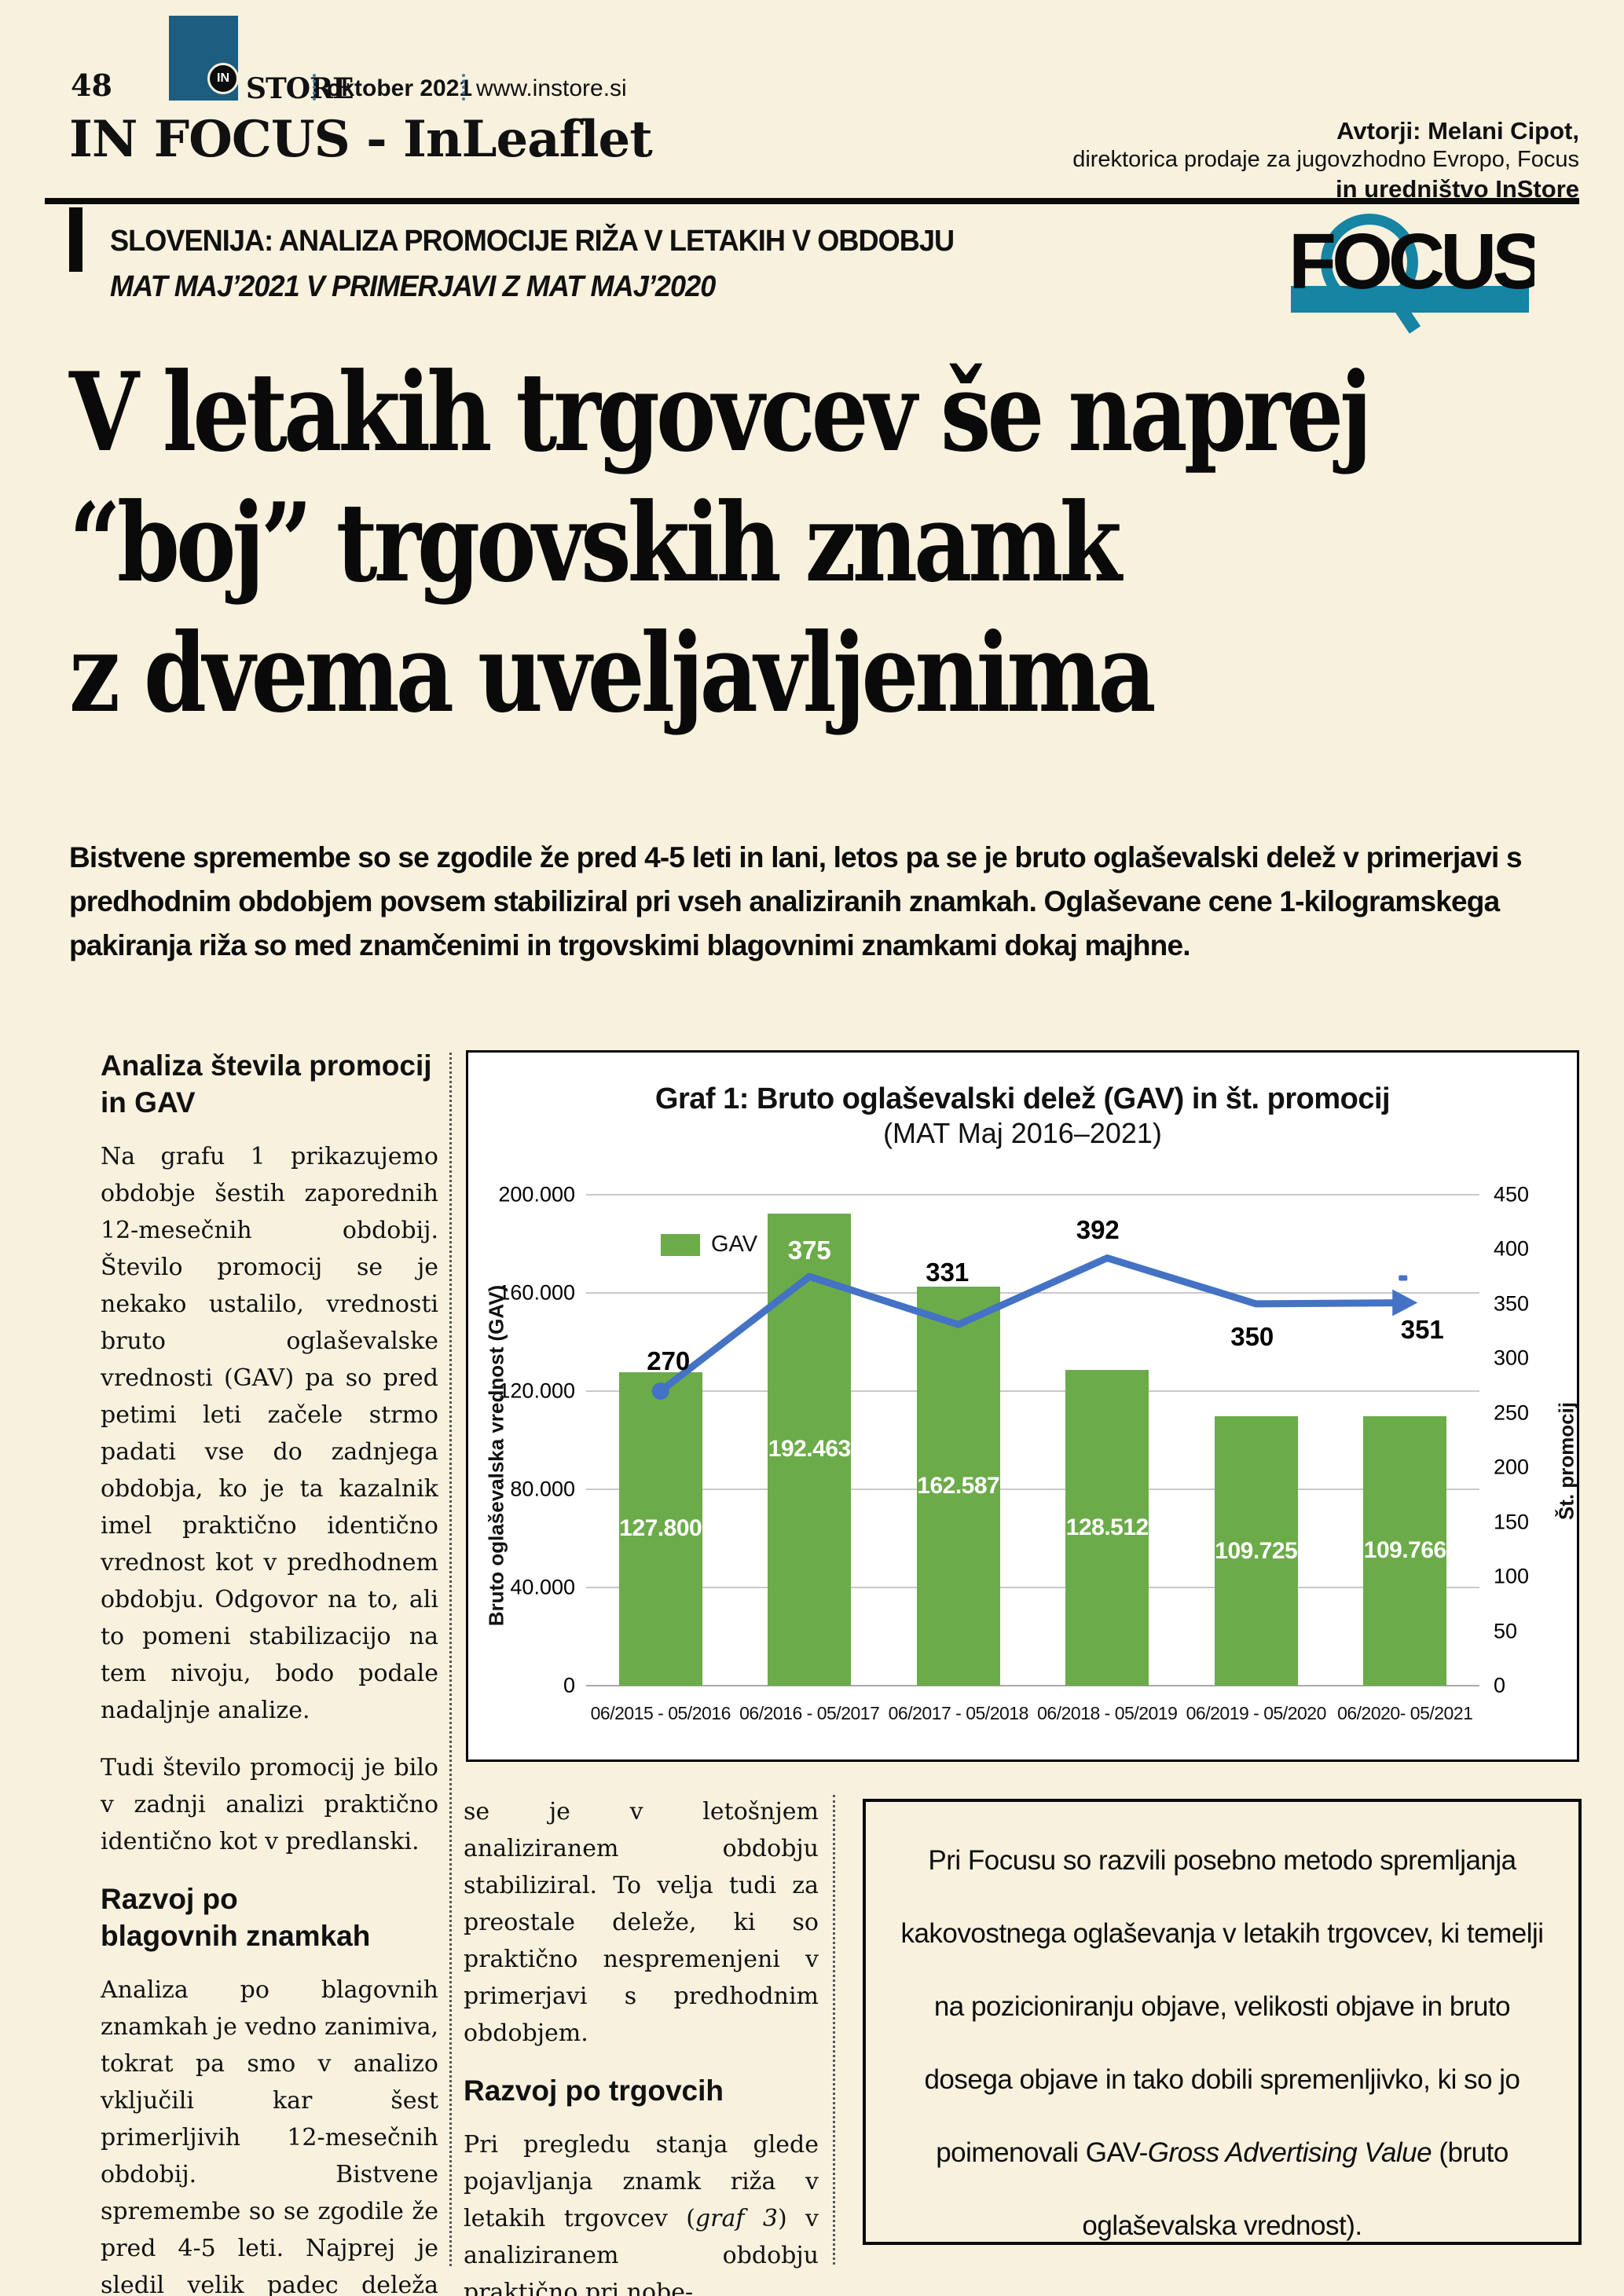 Image resolution: width=1624 pixels, height=2296 pixels. I want to click on left-axis-title: Bruto oglaševalska vrednost (GAV), so click(496, 1455).